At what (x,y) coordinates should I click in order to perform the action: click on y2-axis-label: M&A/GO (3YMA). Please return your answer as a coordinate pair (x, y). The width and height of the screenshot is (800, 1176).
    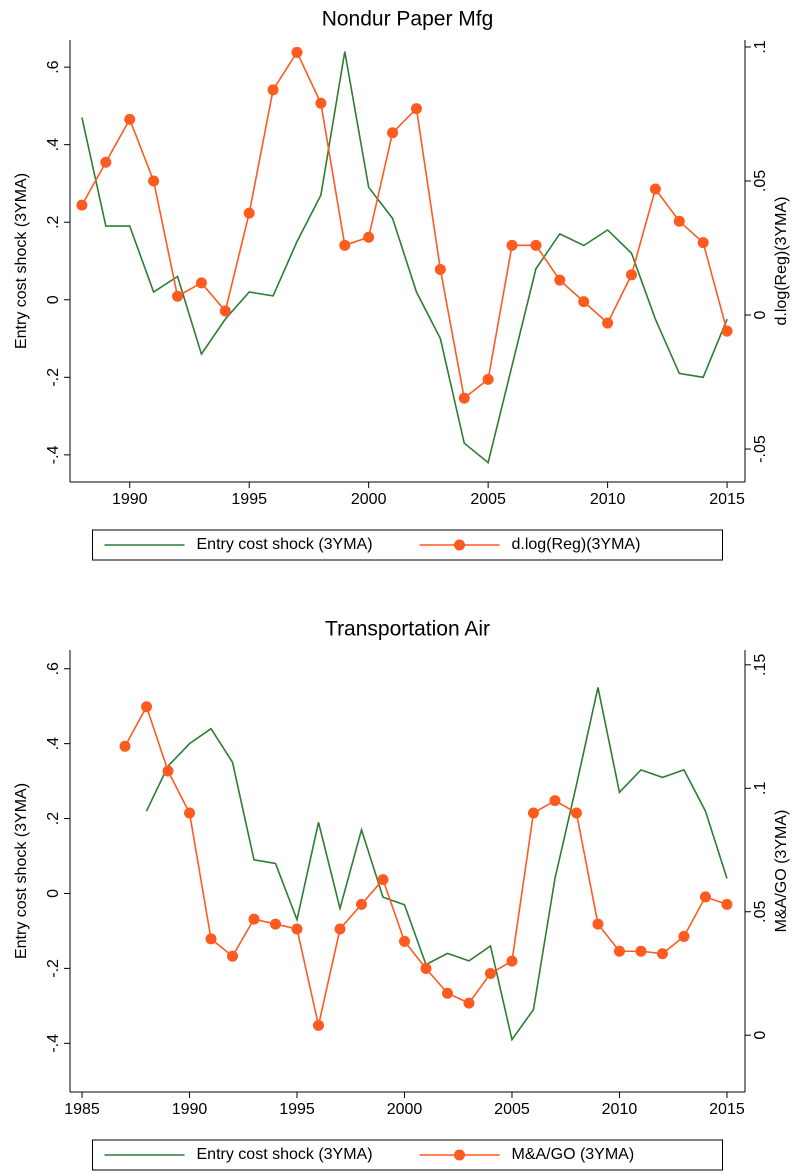
    Looking at the image, I should click on (781, 871).